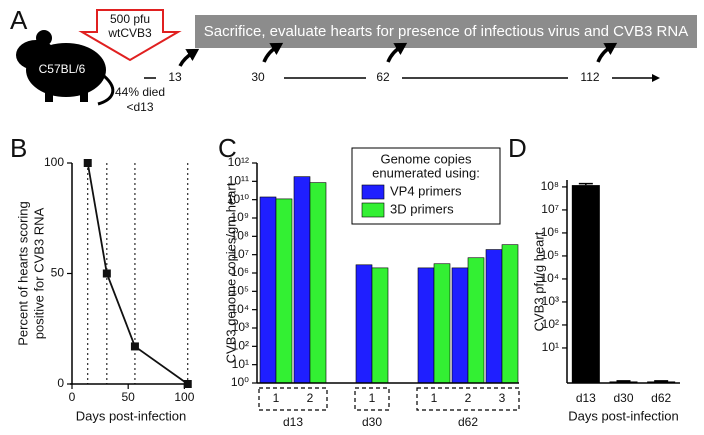 Image resolution: width=704 pixels, height=435 pixels. What do you see at coordinates (422, 208) in the screenshot?
I see `legend-label: 3D primers` at bounding box center [422, 208].